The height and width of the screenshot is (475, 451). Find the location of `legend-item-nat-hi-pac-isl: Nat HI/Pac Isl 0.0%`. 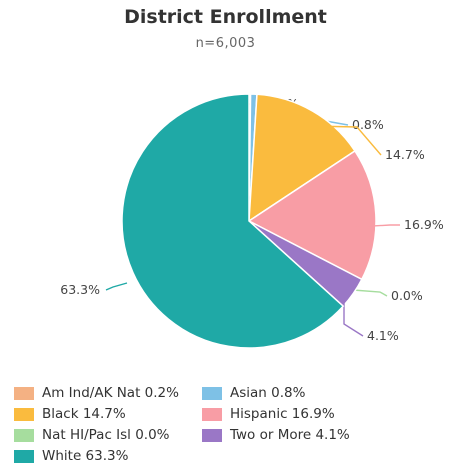

legend-item-nat-hi-pac-isl: Nat HI/Pac Isl 0.0% is located at coordinates (92, 435).